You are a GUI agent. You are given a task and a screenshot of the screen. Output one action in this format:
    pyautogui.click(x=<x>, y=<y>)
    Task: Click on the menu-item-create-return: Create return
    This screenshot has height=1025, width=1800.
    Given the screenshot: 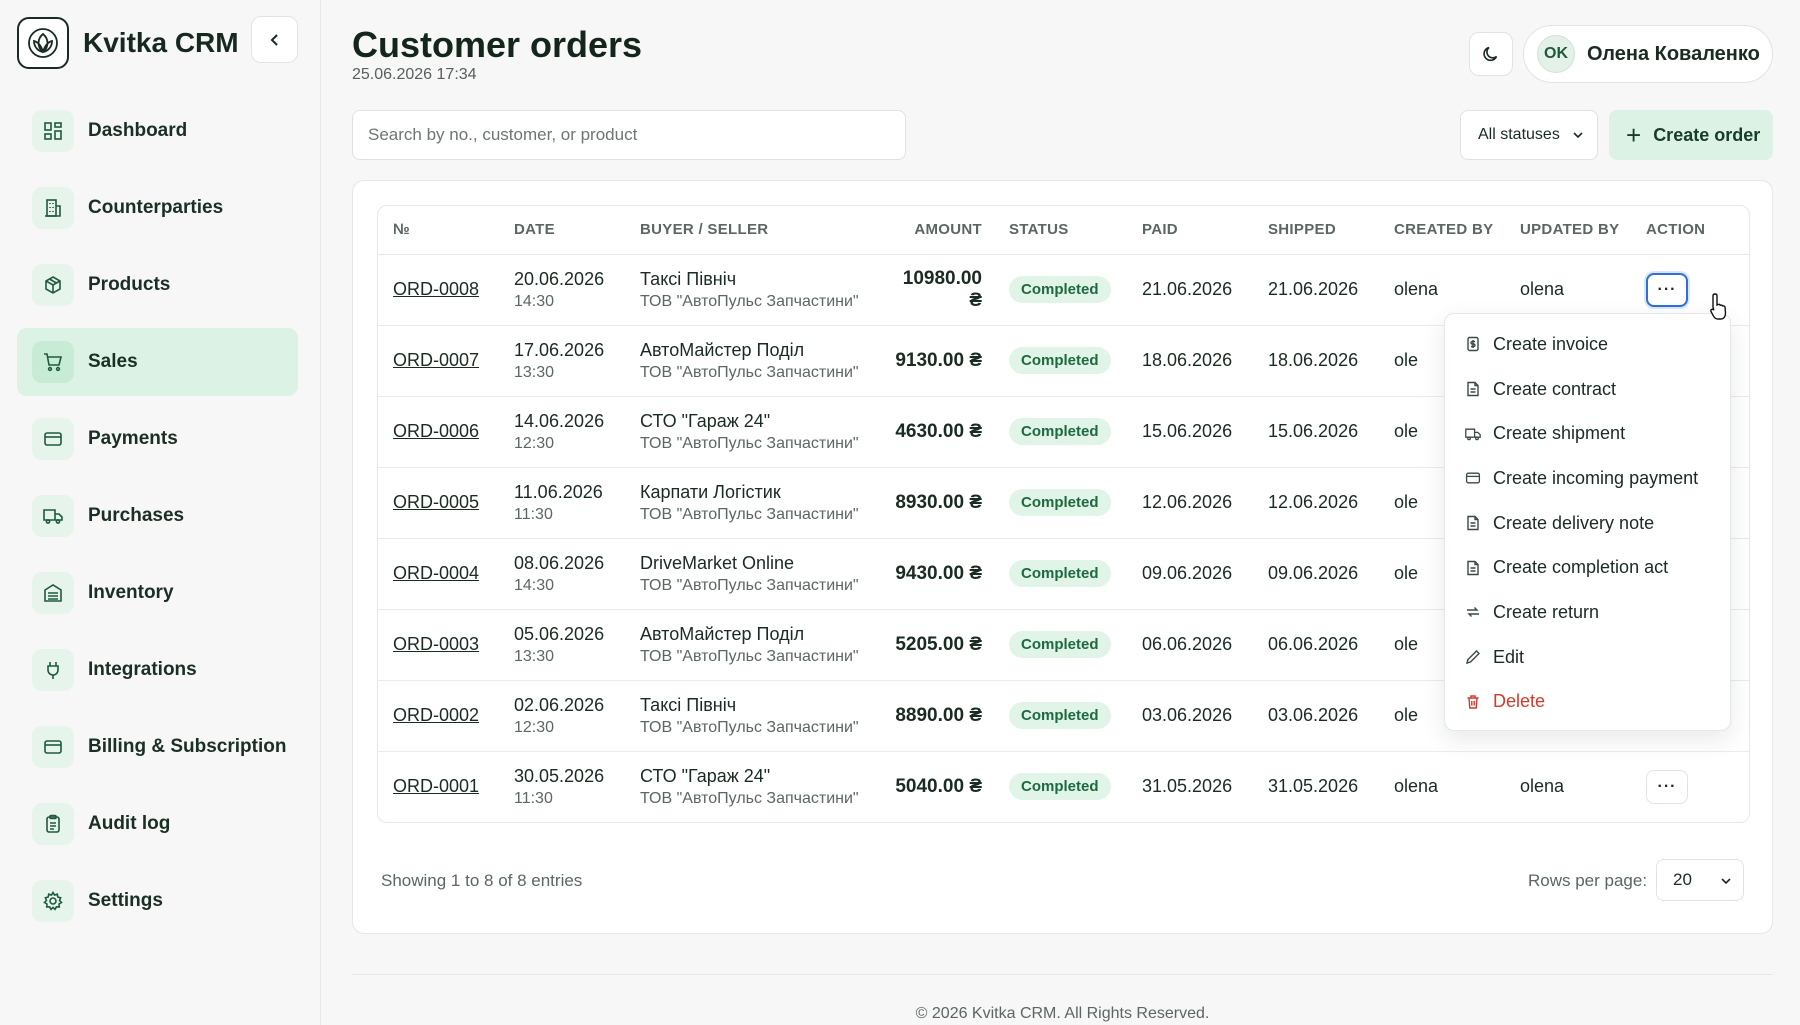 What is the action you would take?
    pyautogui.click(x=1587, y=612)
    